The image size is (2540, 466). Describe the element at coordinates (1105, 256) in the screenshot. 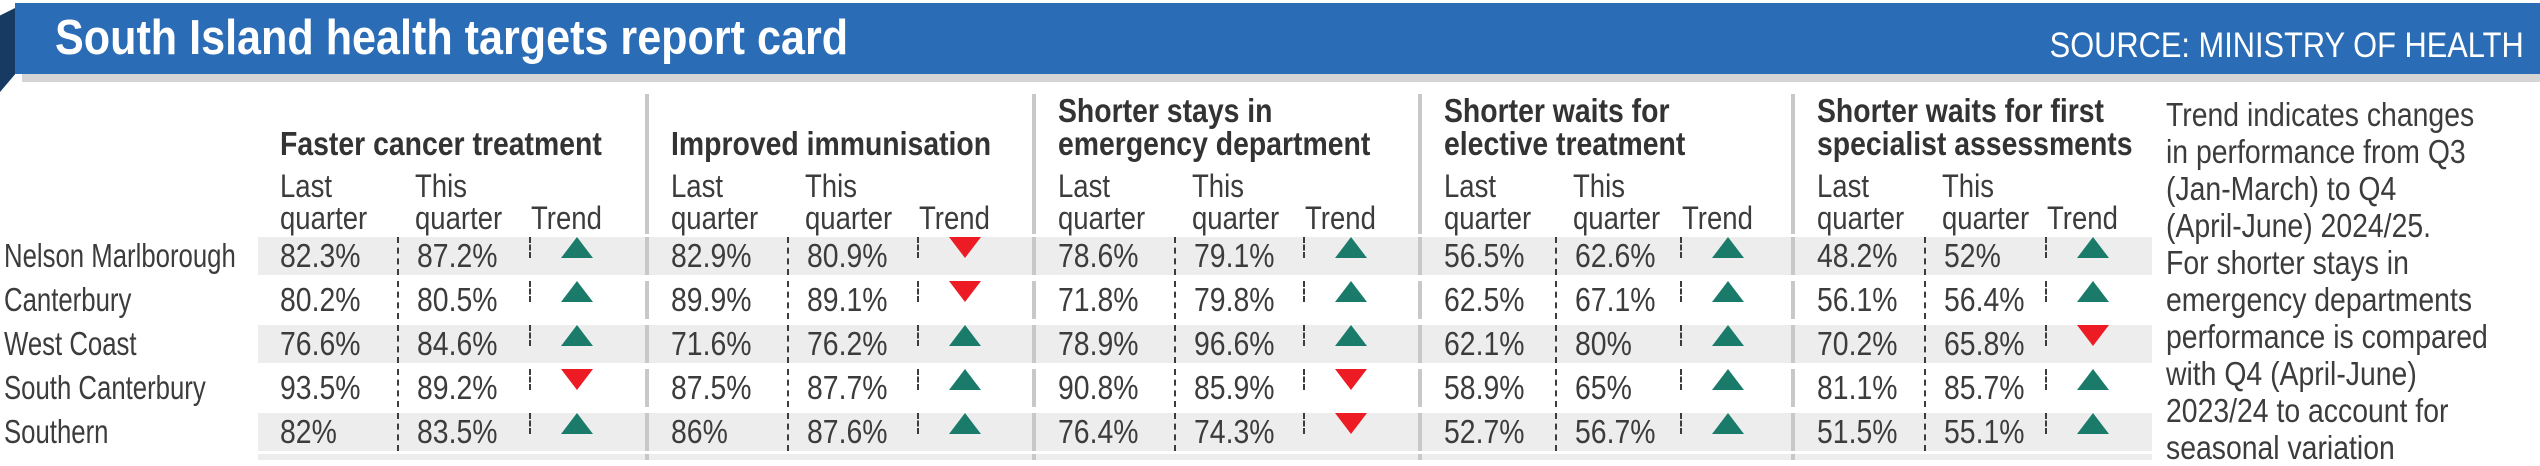

I see `last-quarter-cell: 78.6%` at that location.